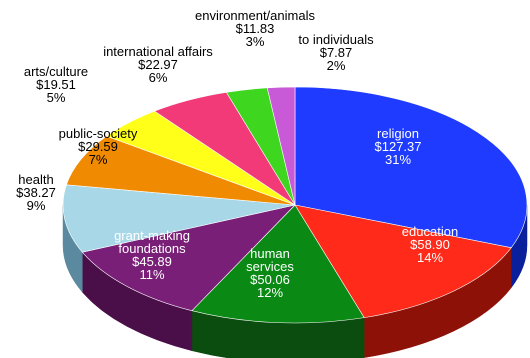 Image resolution: width=530 pixels, height=358 pixels. I want to click on pie-slice-label: arts/culture $19.51 5%, so click(56, 84).